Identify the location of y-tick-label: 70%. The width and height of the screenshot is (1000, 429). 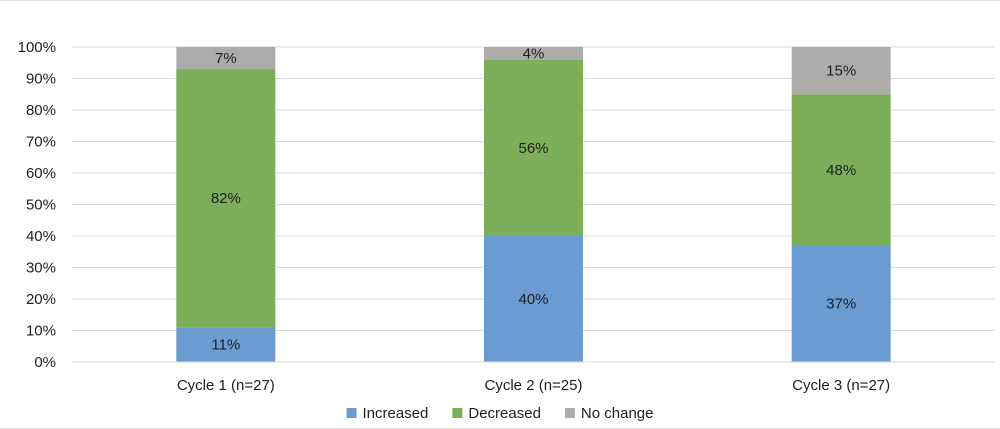
(41, 142).